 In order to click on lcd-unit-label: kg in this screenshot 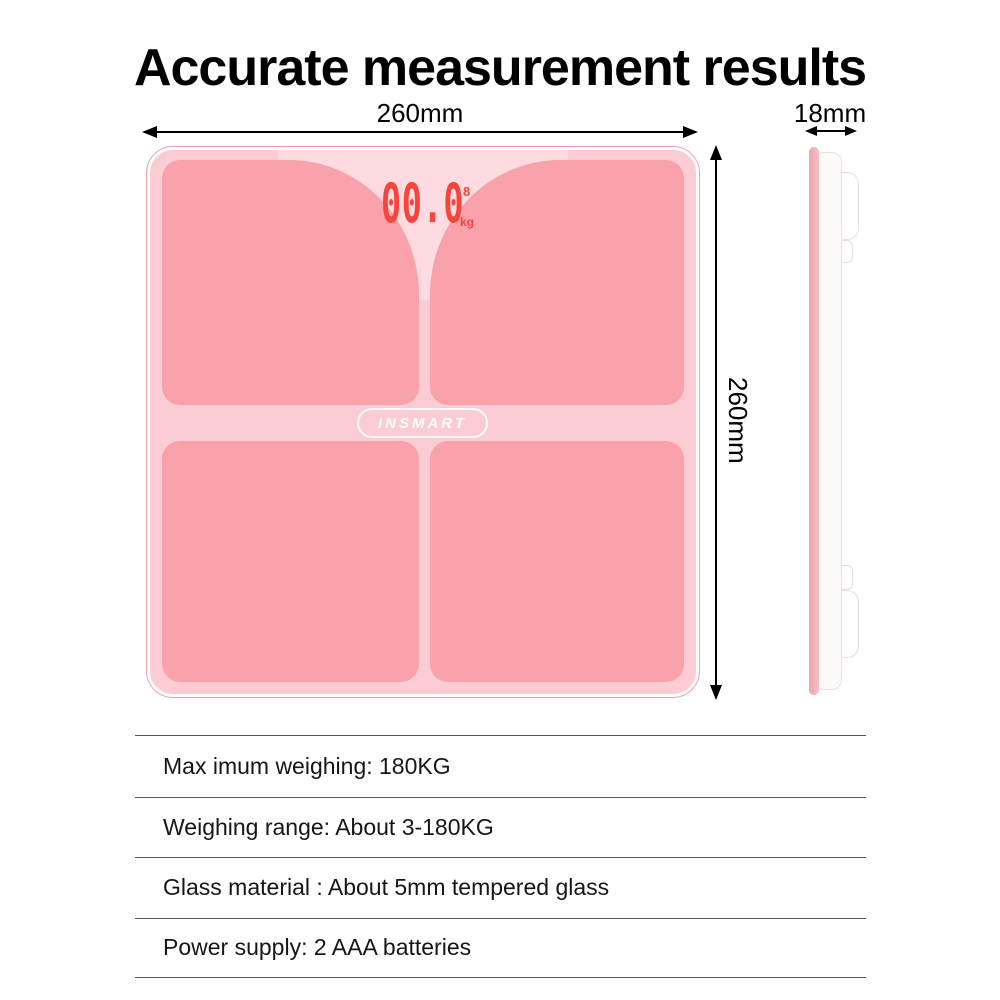, I will do `click(467, 222)`.